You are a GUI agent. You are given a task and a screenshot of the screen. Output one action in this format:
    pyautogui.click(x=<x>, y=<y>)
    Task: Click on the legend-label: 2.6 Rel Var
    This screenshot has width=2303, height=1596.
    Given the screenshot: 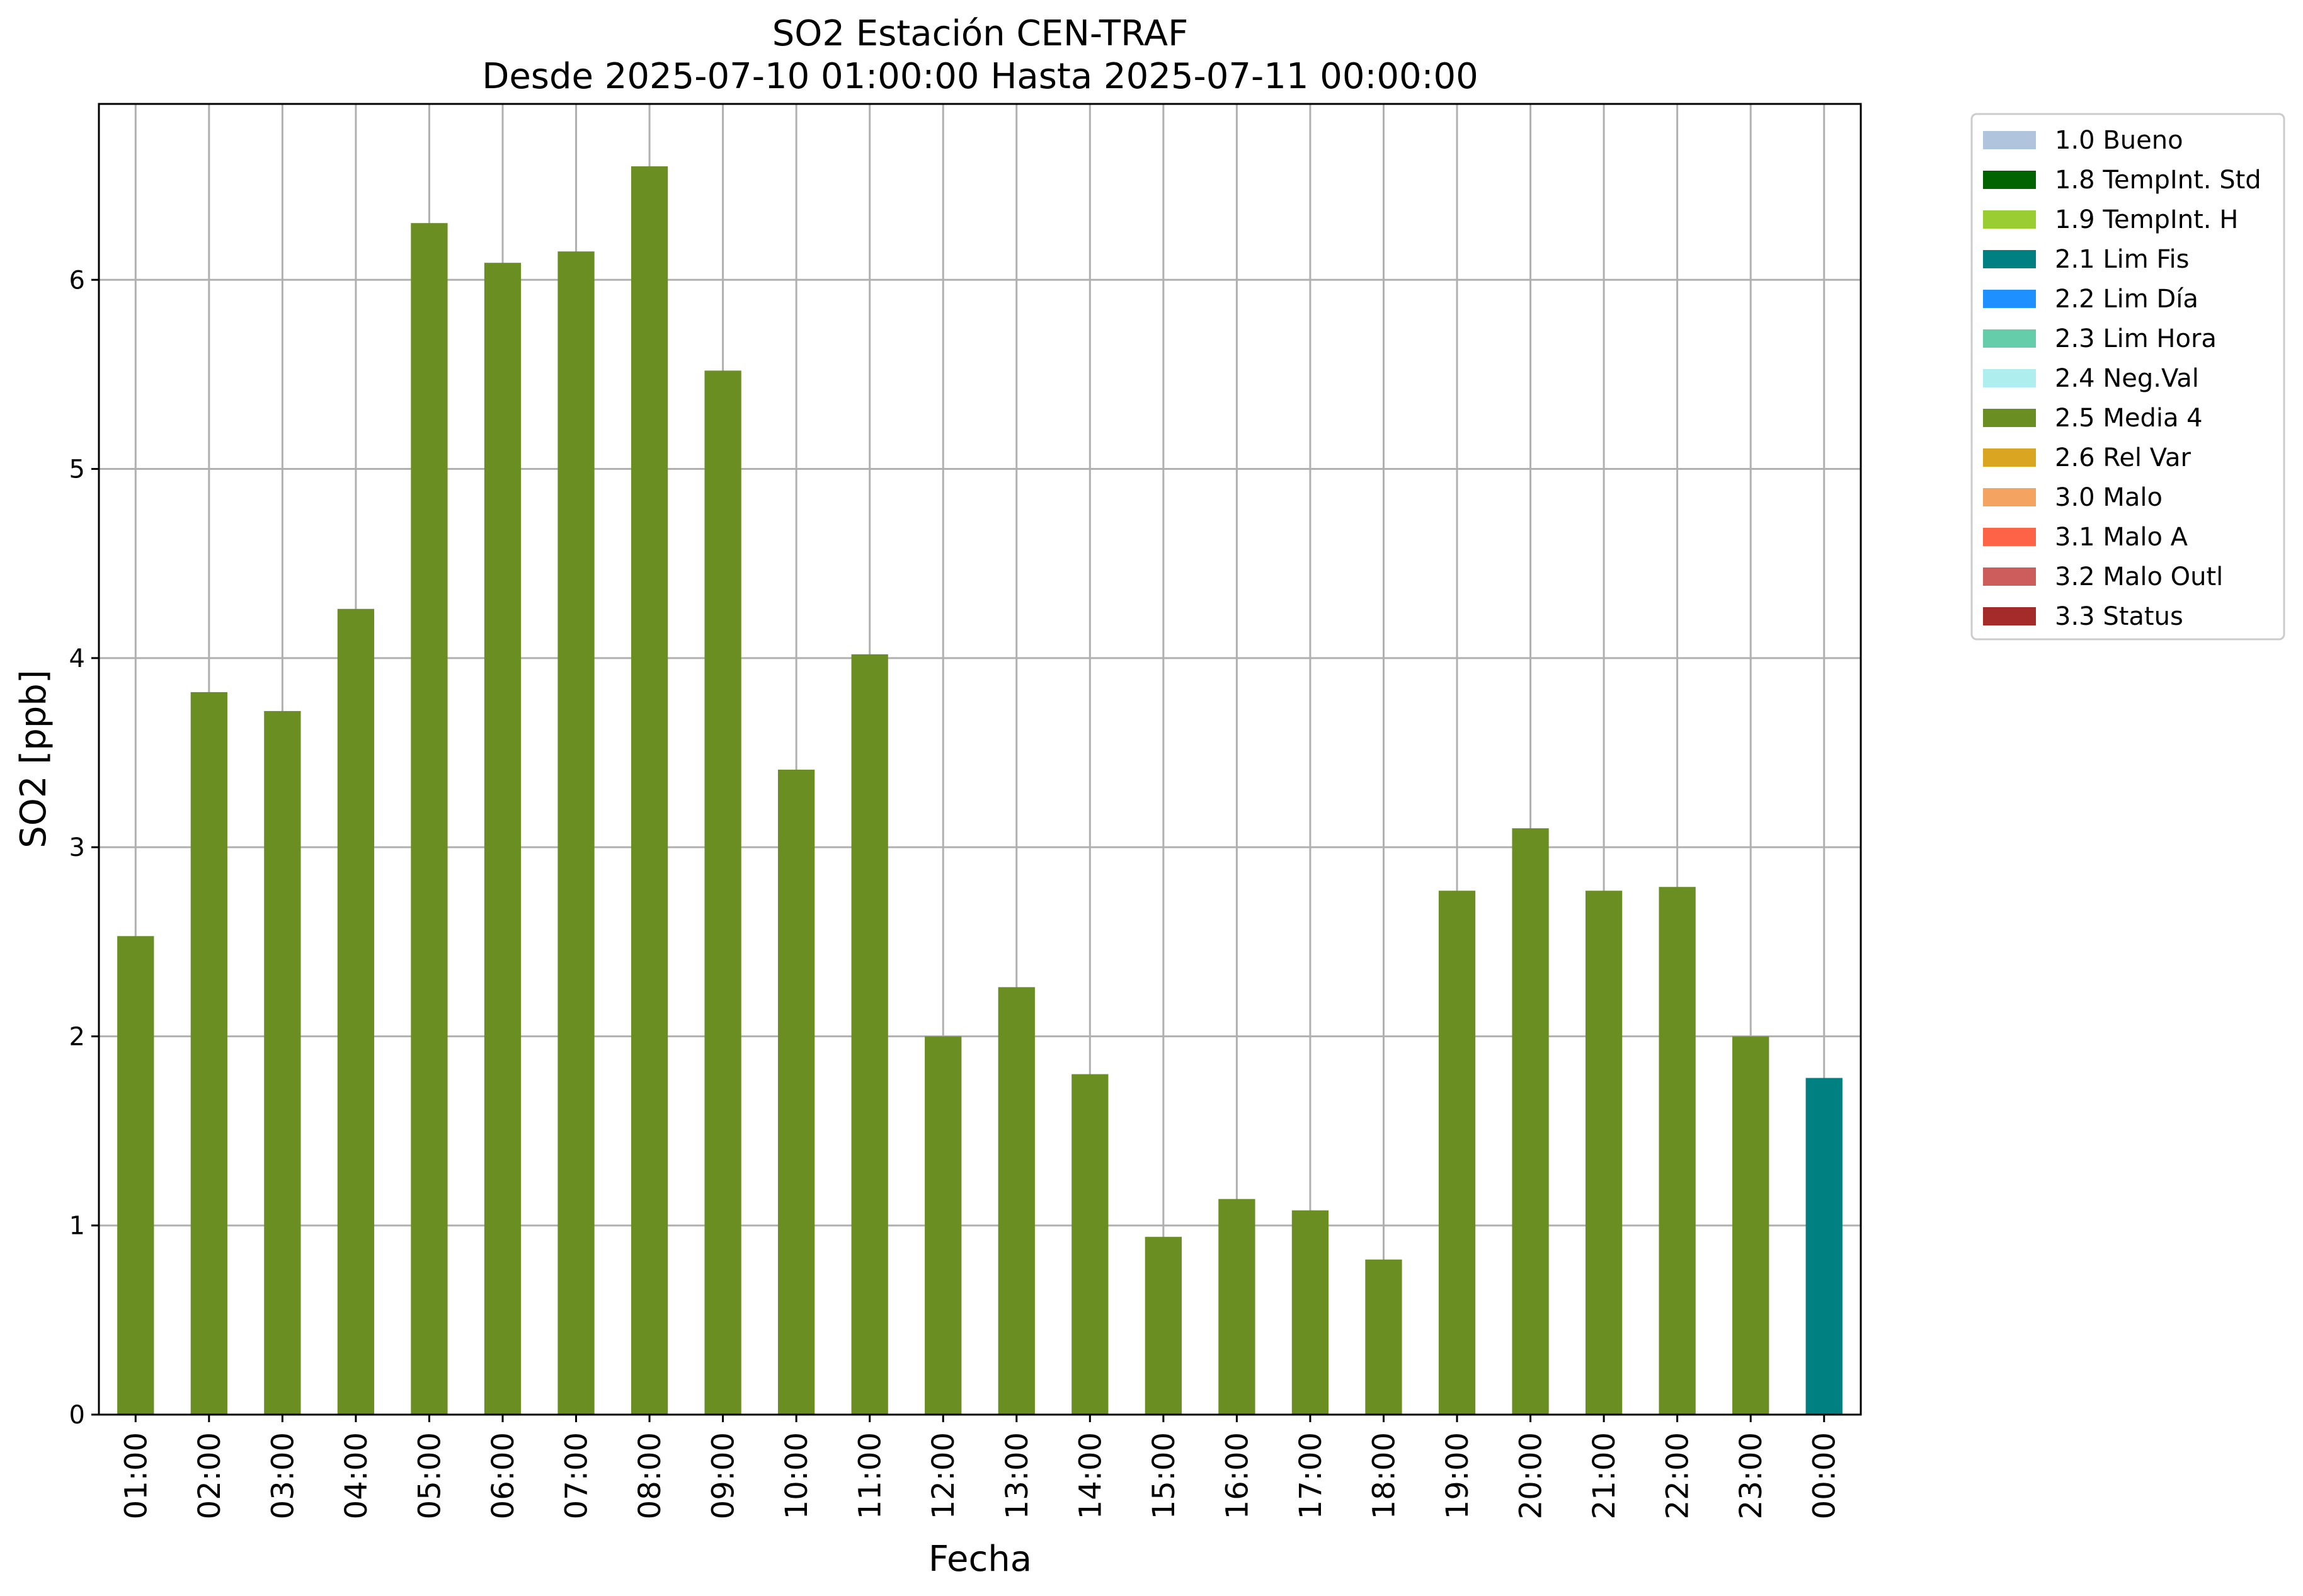 What is the action you would take?
    pyautogui.click(x=2123, y=457)
    